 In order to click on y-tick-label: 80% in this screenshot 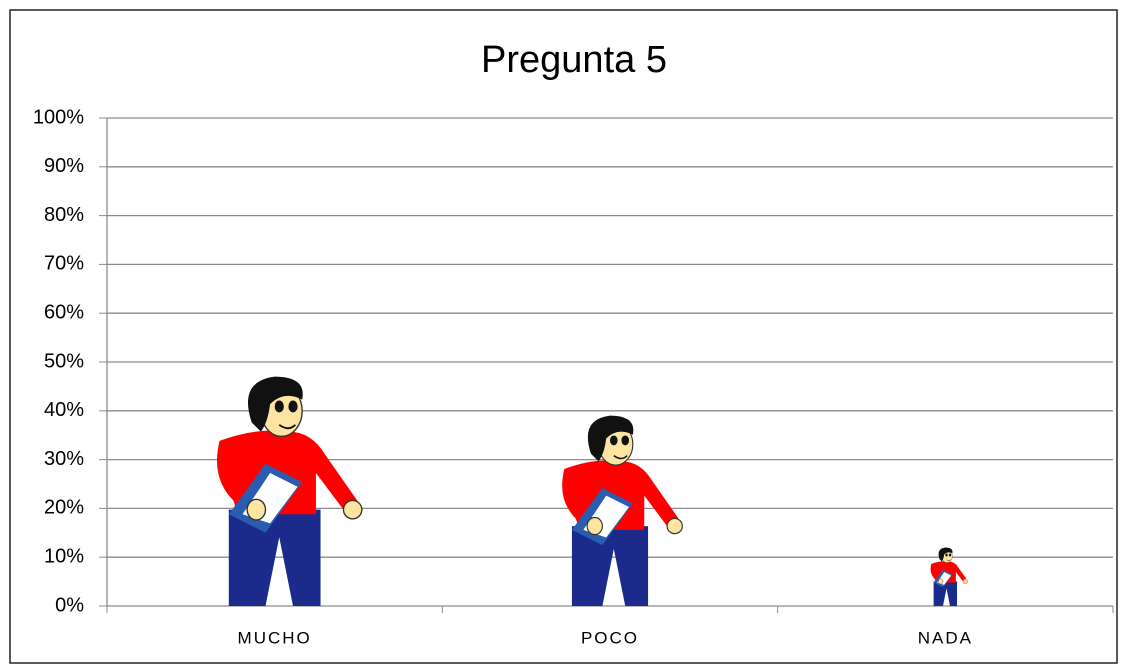, I will do `click(64, 215)`.